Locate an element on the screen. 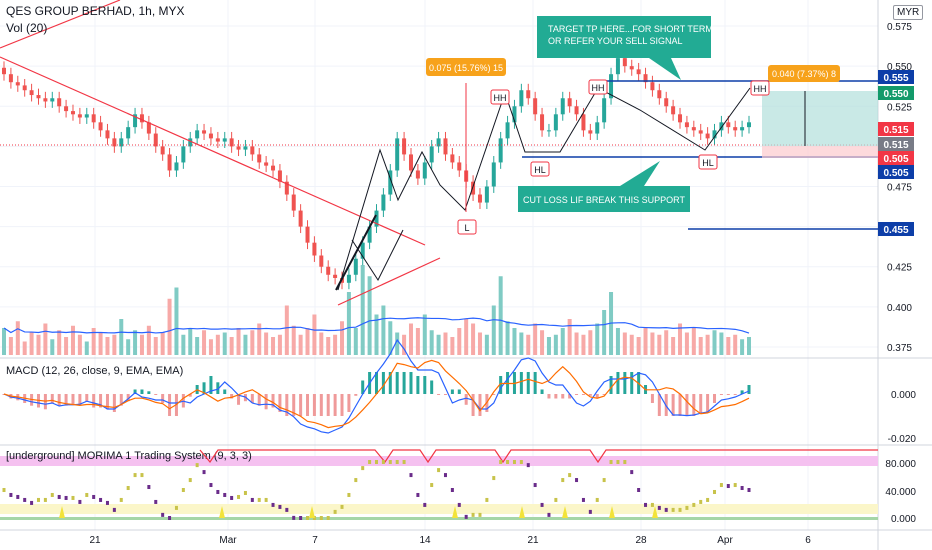  y-tick-label: 0.575 is located at coordinates (899, 27).